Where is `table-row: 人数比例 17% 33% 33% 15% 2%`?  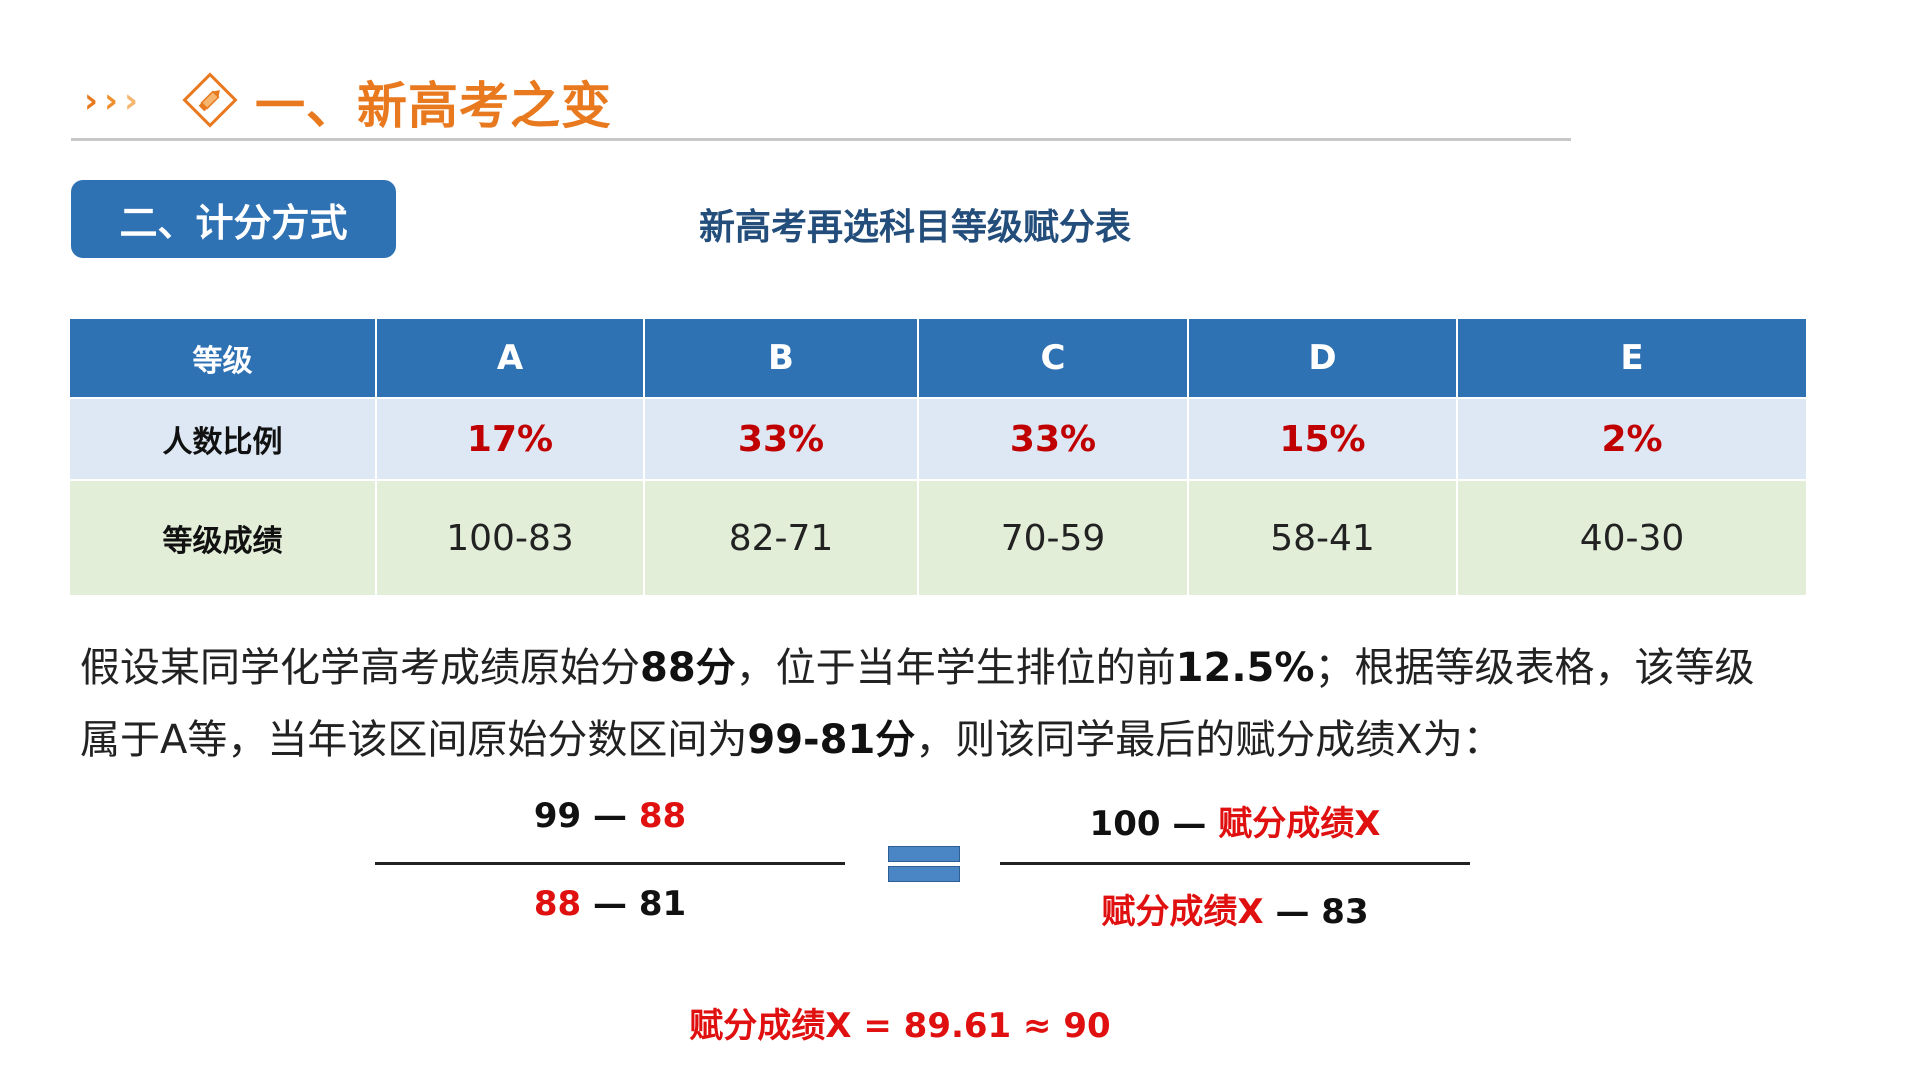 table-row: 人数比例 17% 33% 33% 15% 2% is located at coordinates (938, 439).